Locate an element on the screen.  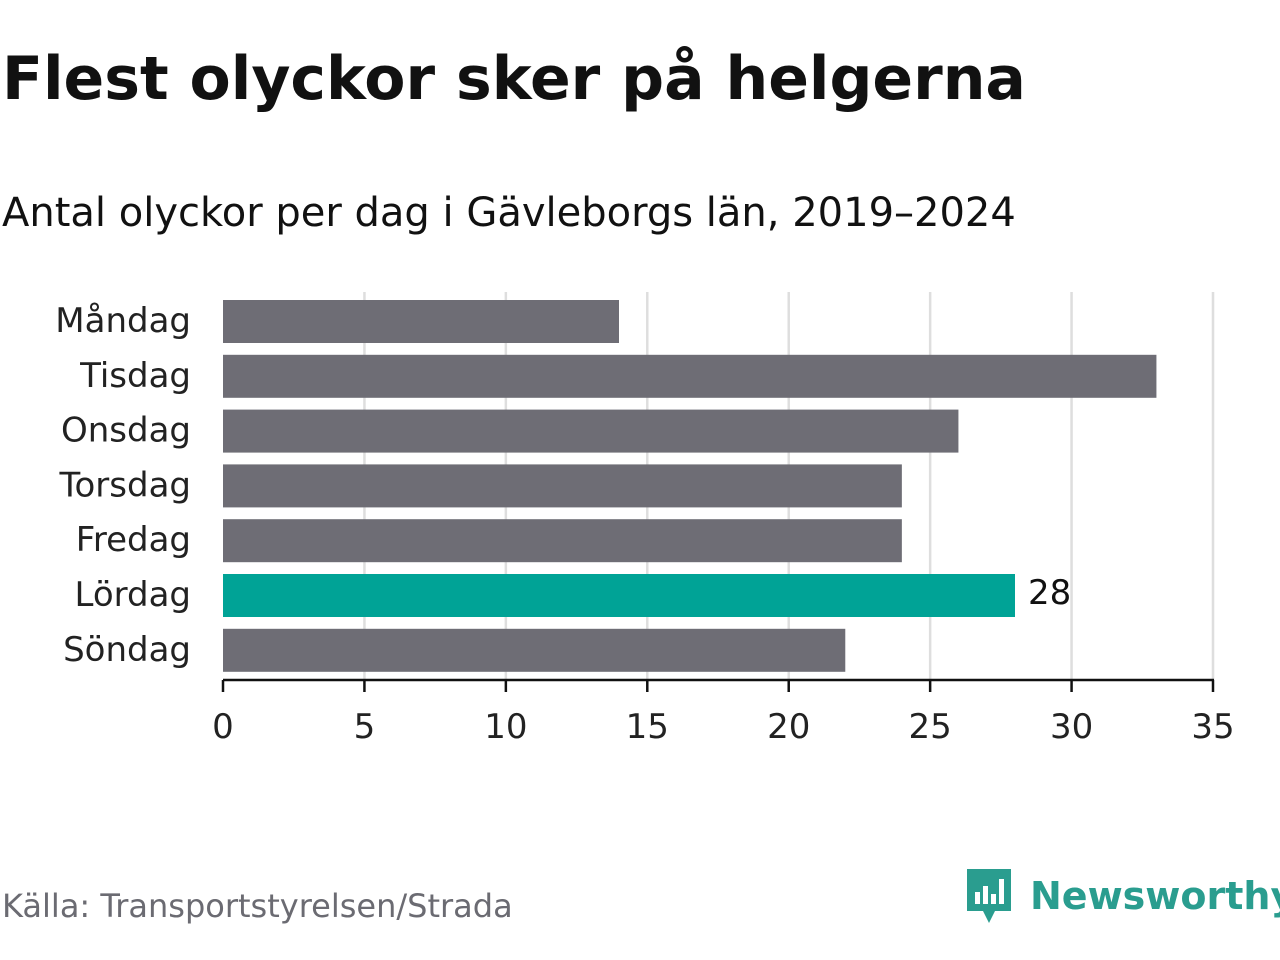
x-tick-label: 25 is located at coordinates (930, 727).